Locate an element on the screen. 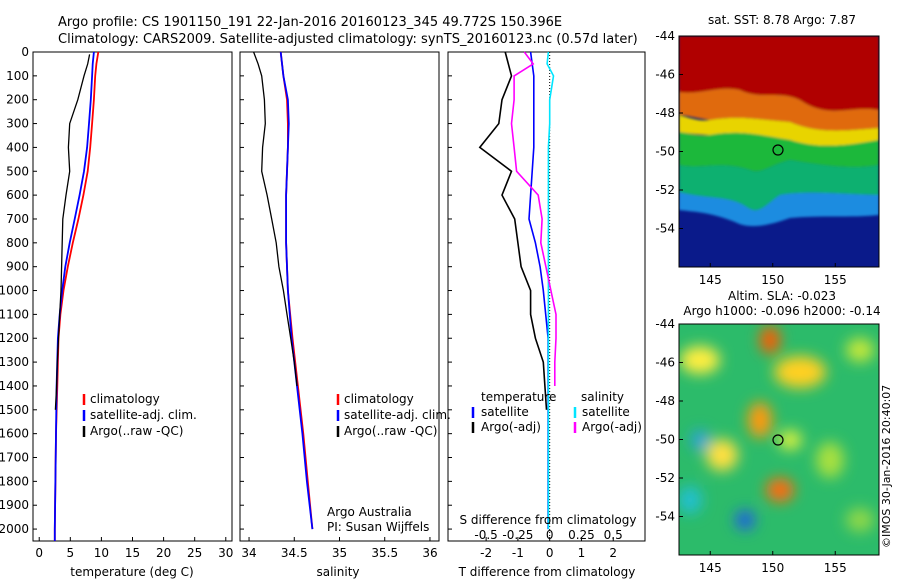  y-tick-label-7: 700 is located at coordinates (17, 219).